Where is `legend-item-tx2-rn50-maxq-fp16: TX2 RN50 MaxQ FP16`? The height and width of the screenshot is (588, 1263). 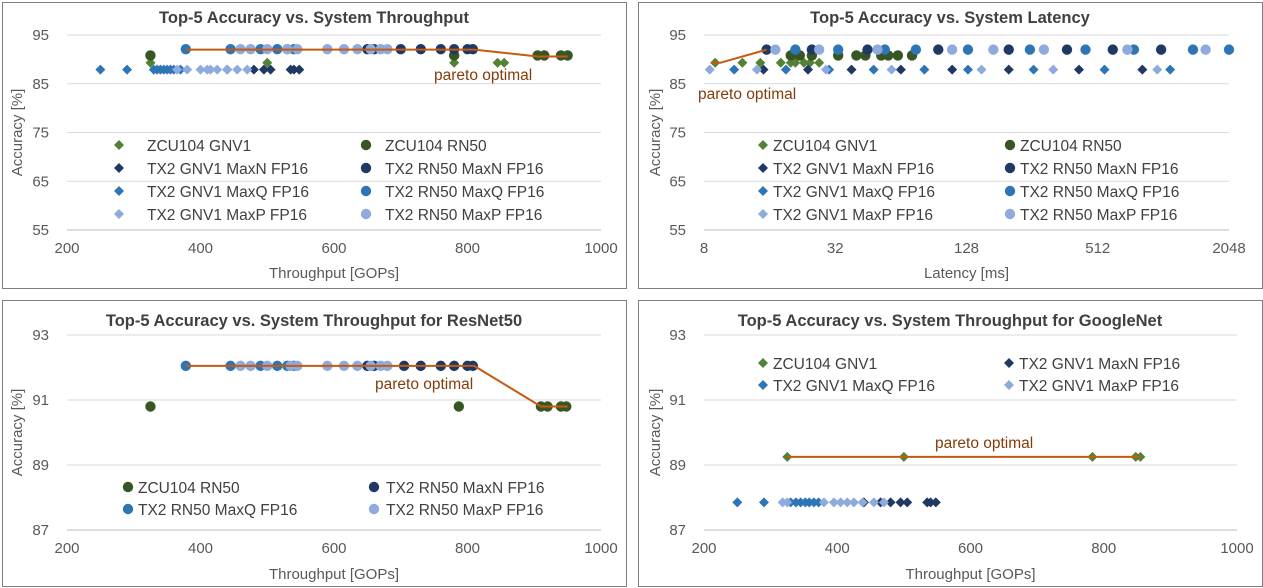 legend-item-tx2-rn50-maxq-fp16: TX2 RN50 MaxQ FP16 is located at coordinates (209, 510).